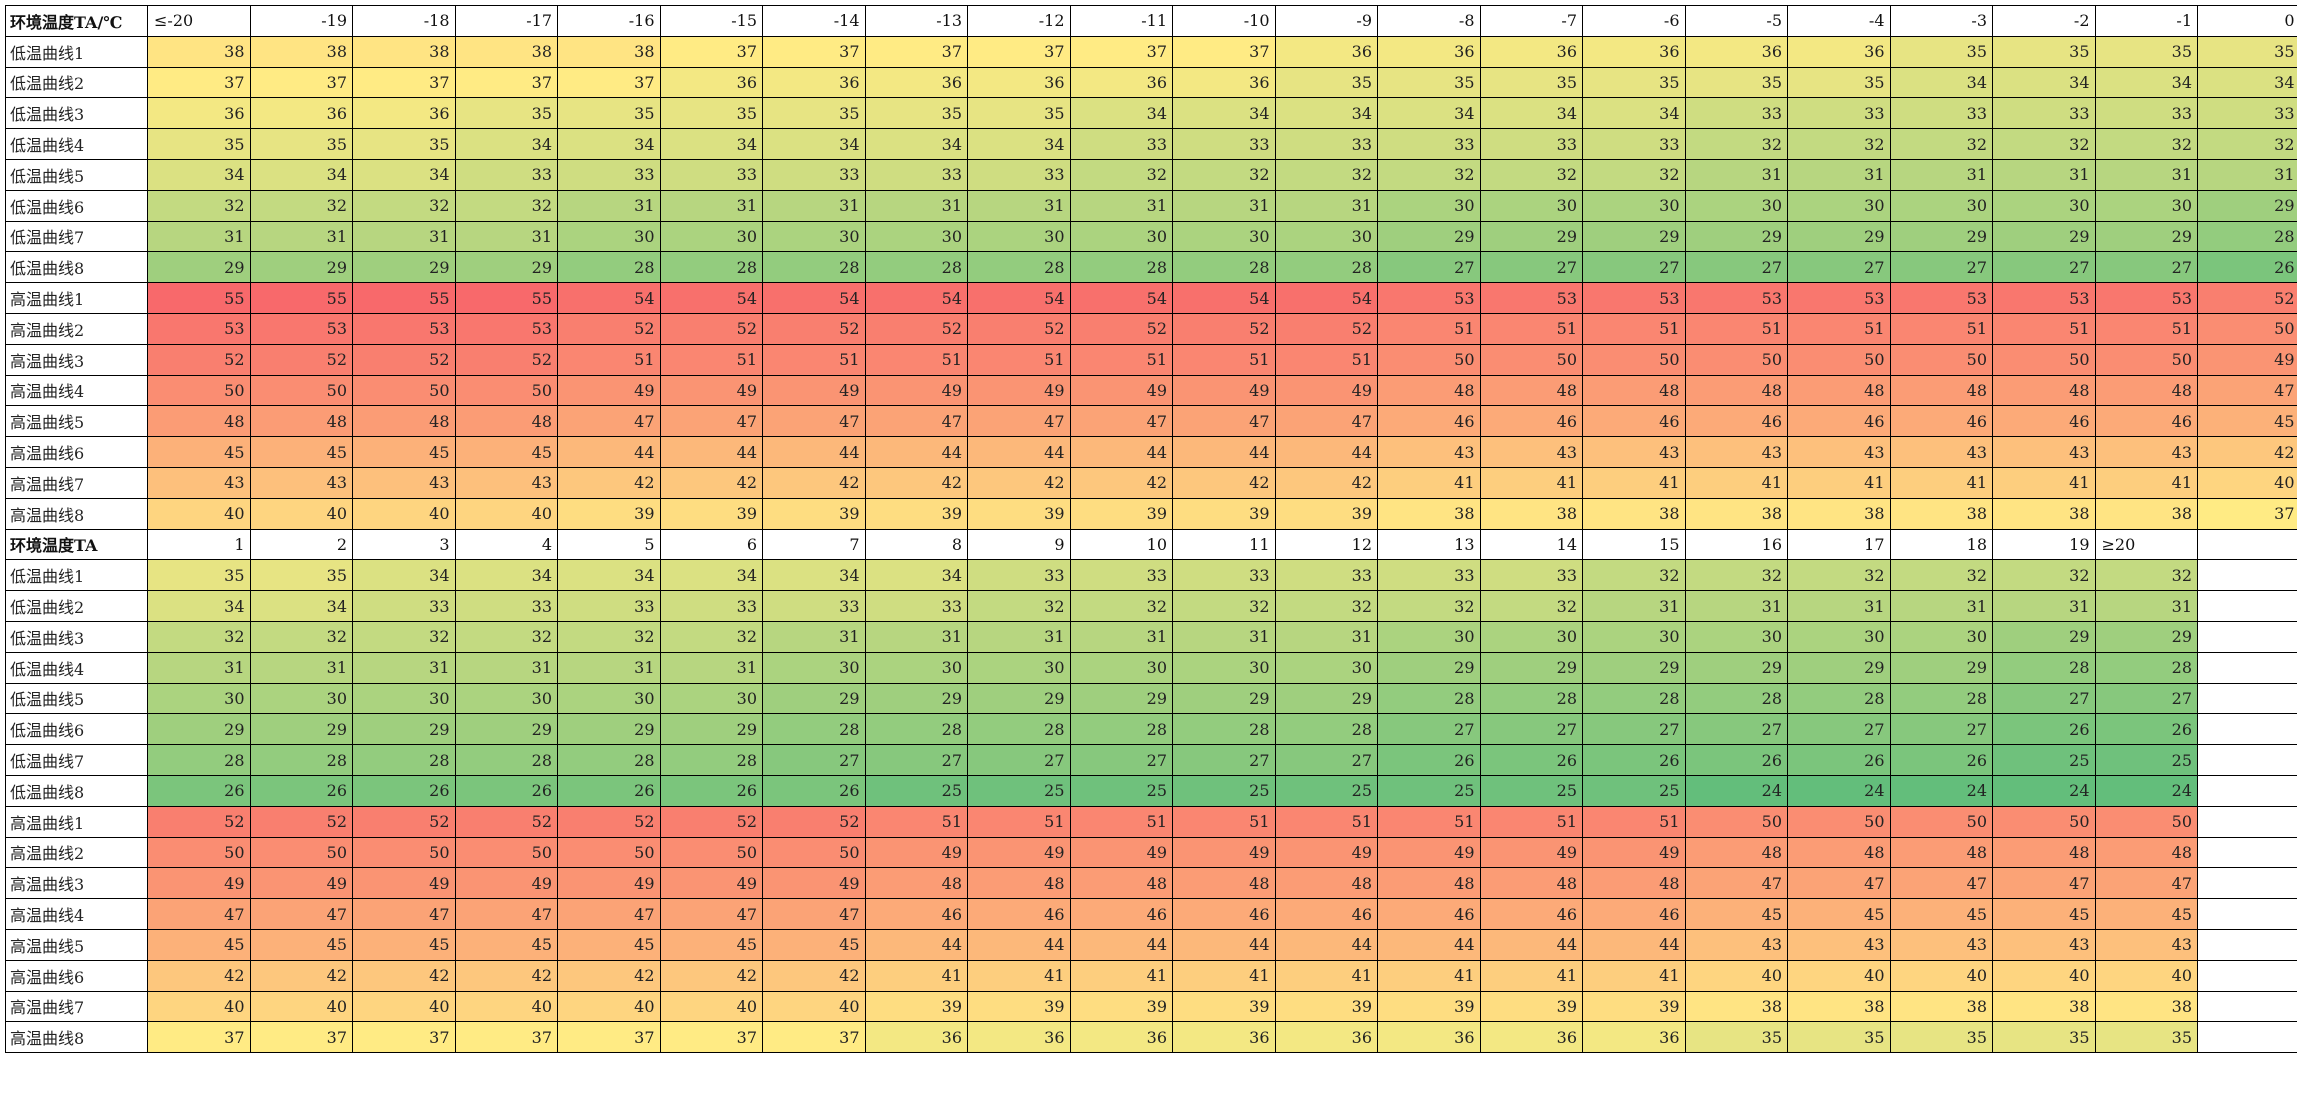 This screenshot has height=1098, width=2297. Describe the element at coordinates (76, 236) in the screenshot. I see `row-label: 低温曲线7` at that location.